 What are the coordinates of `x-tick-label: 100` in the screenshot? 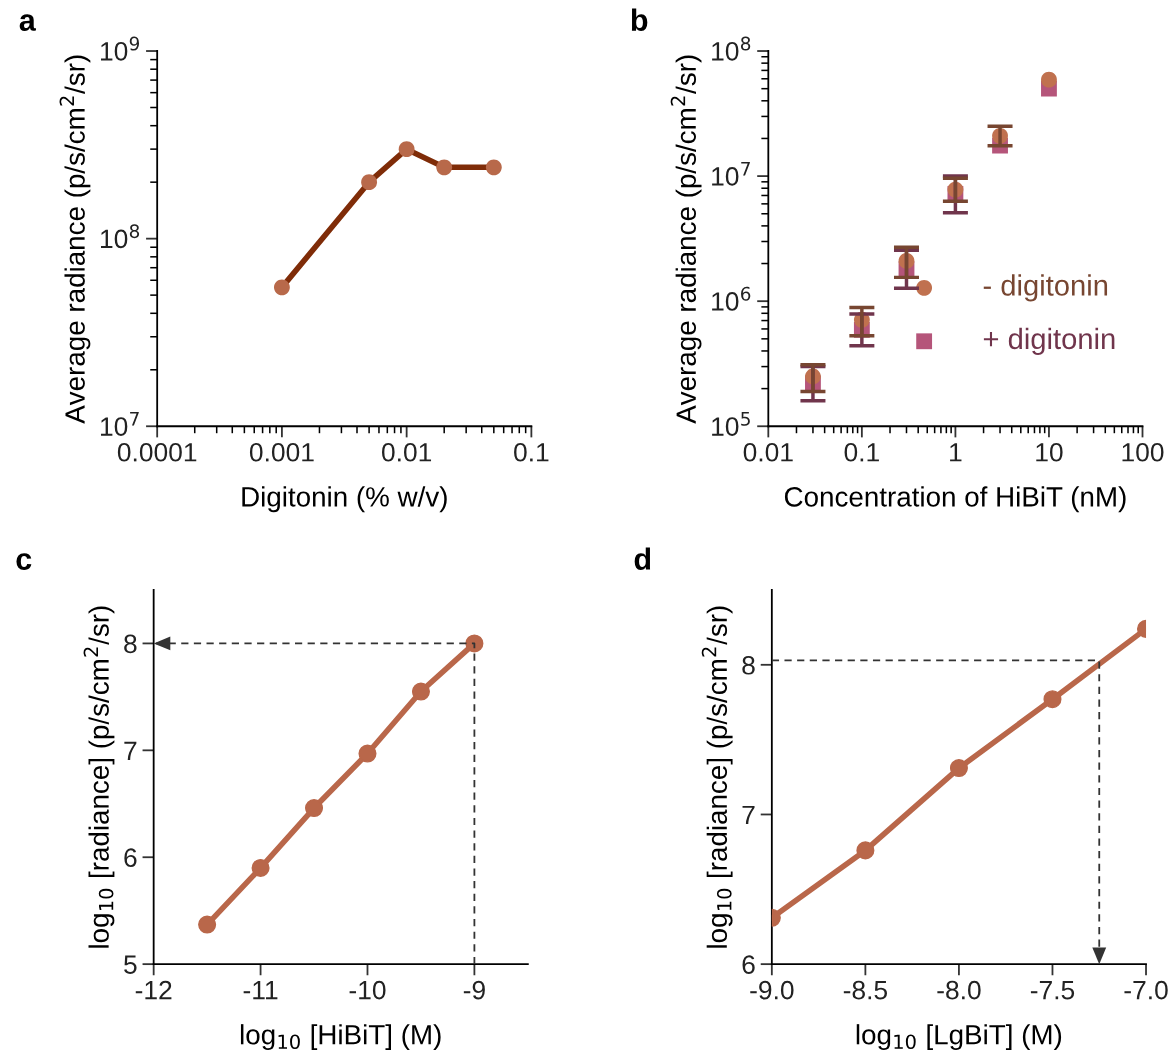 It's located at (1143, 452).